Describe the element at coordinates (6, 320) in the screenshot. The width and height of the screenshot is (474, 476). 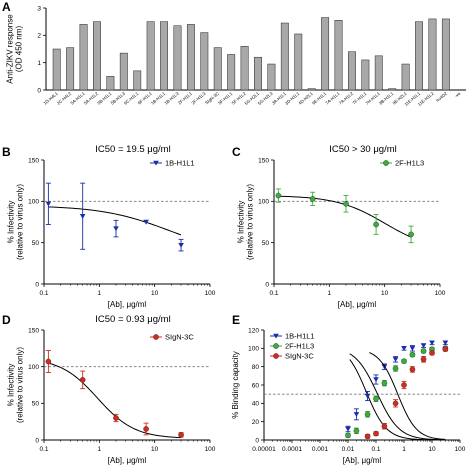
I see `panel-label-d: D` at that location.